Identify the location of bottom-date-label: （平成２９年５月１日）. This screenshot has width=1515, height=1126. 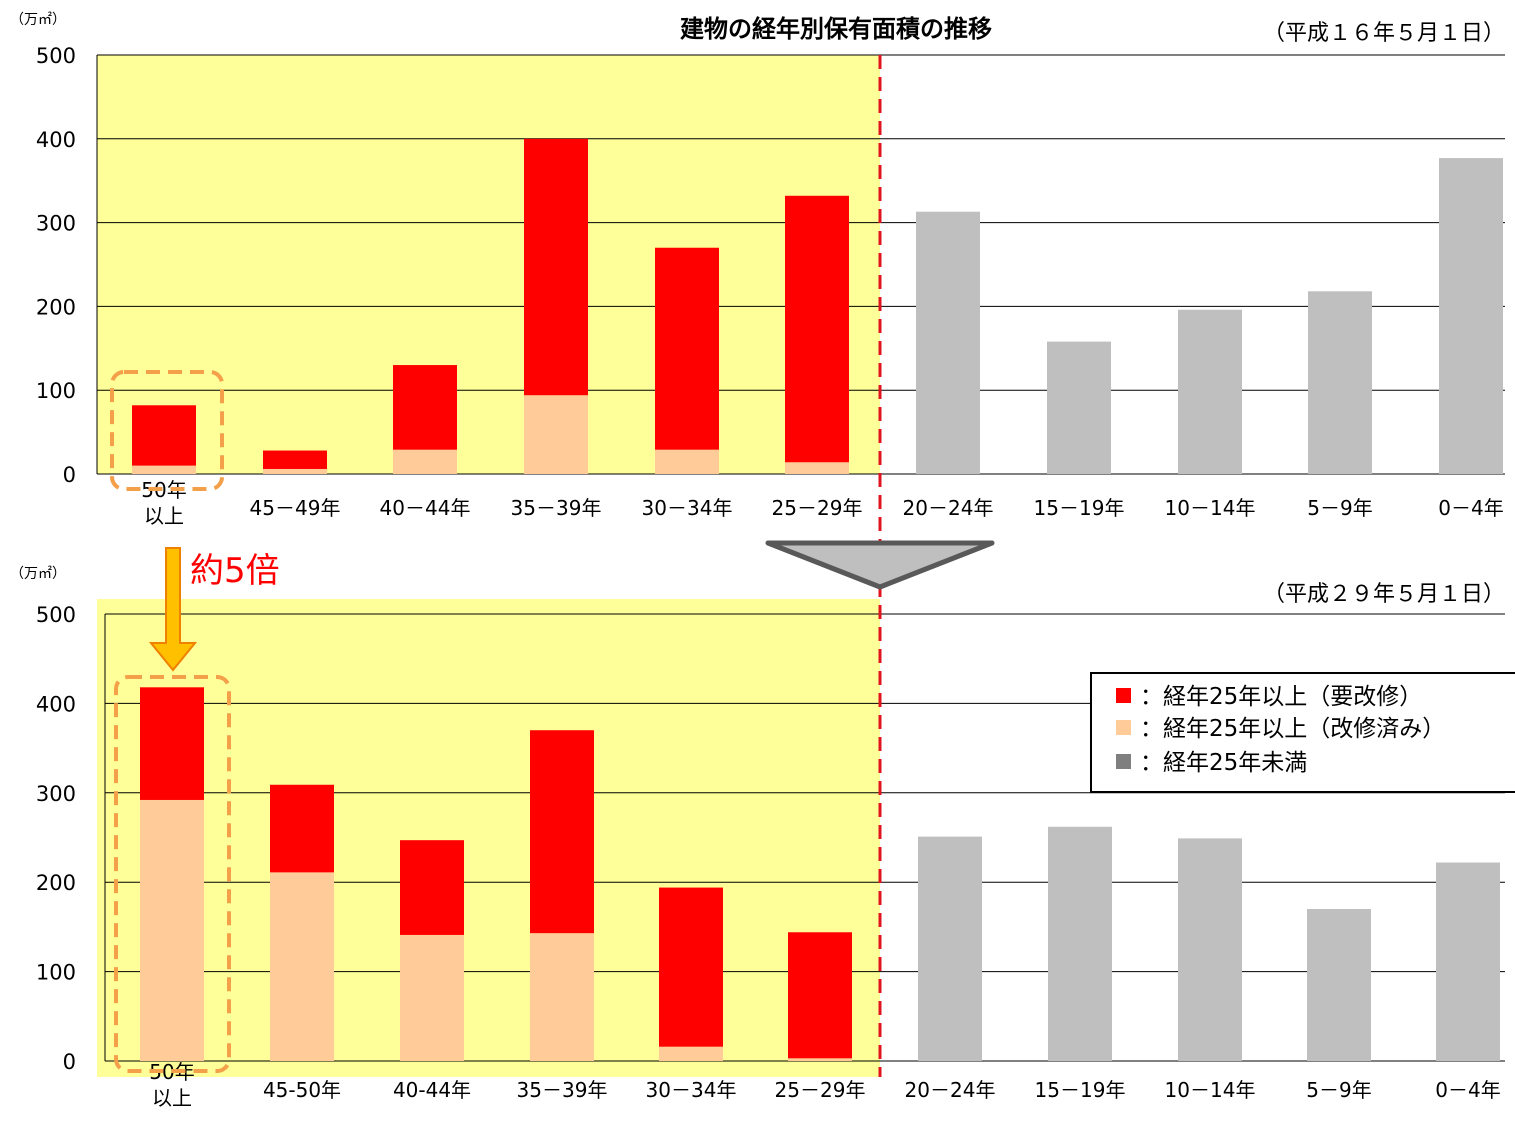
(1384, 594).